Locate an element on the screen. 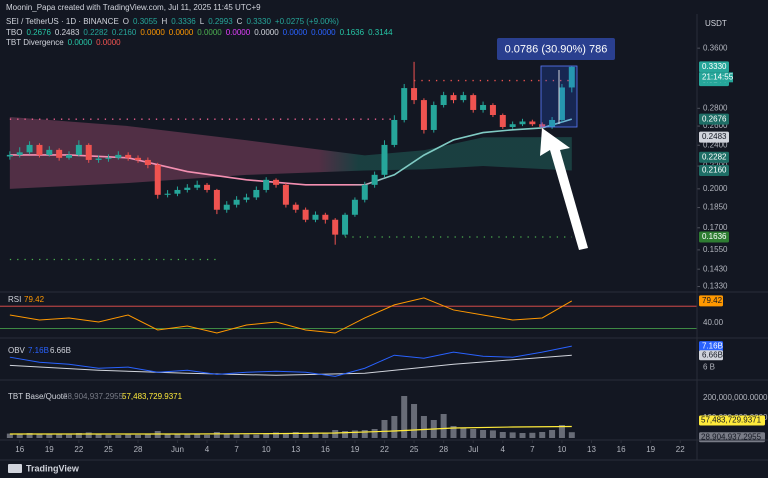  obv-badge-label: 7.16B is located at coordinates (712, 345).